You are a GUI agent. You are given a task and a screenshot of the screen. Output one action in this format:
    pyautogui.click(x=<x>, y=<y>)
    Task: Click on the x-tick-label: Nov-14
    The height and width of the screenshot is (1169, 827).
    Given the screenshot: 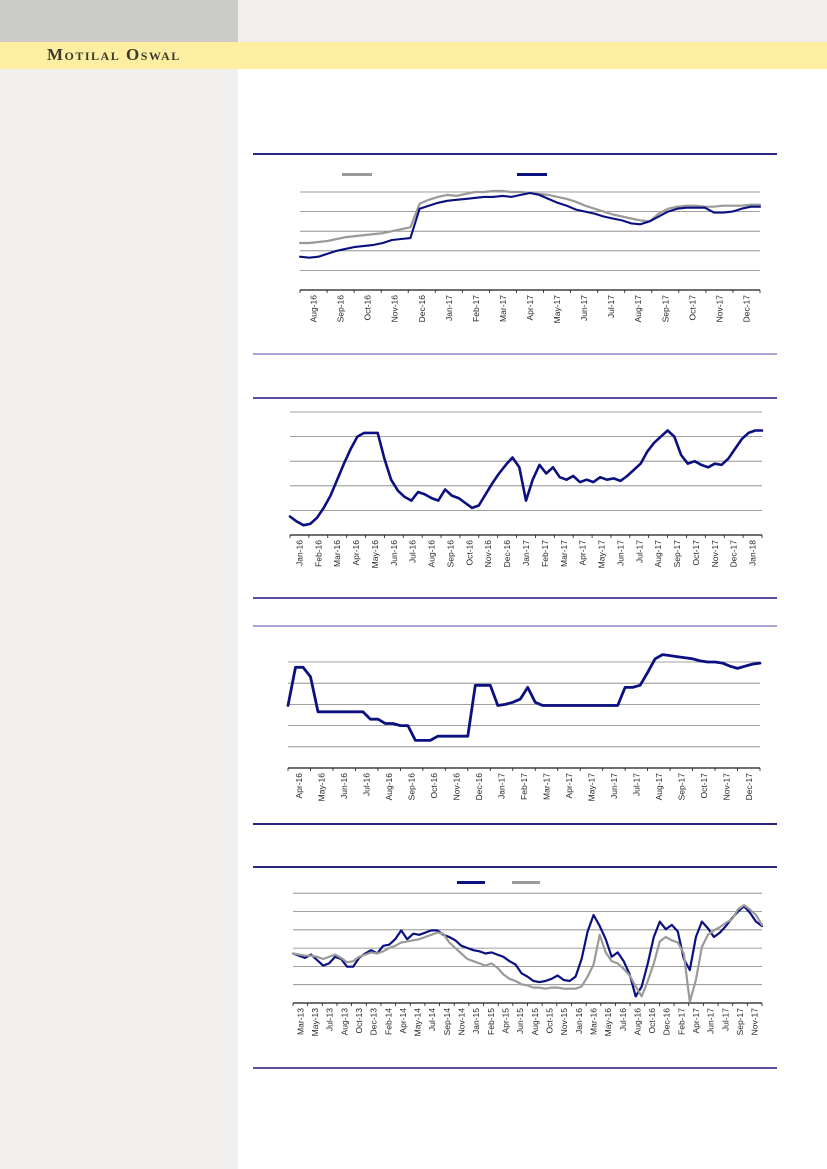 What is the action you would take?
    pyautogui.click(x=462, y=1022)
    